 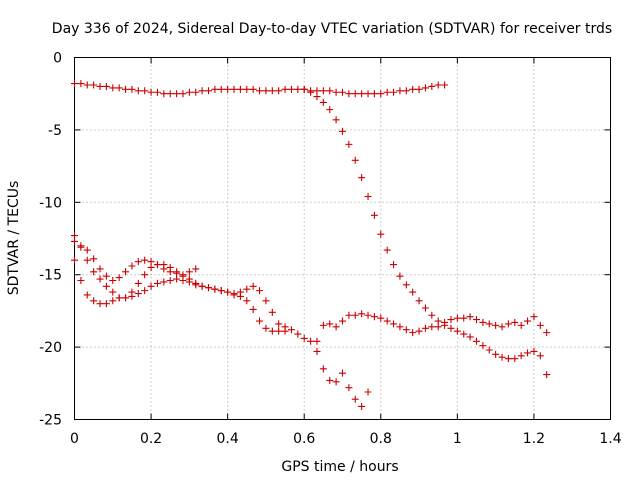 I want to click on x-tick-label: 0.4, so click(x=228, y=439).